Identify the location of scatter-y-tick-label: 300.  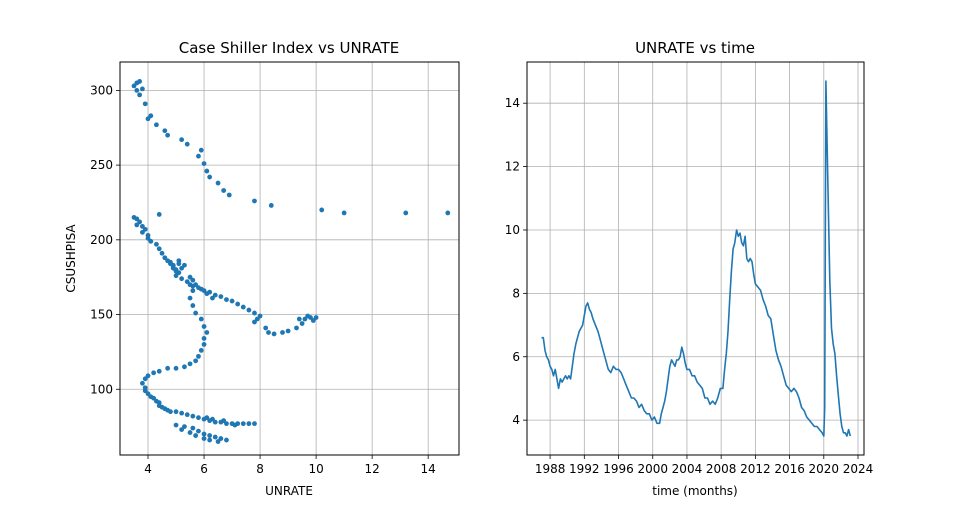
(101, 90).